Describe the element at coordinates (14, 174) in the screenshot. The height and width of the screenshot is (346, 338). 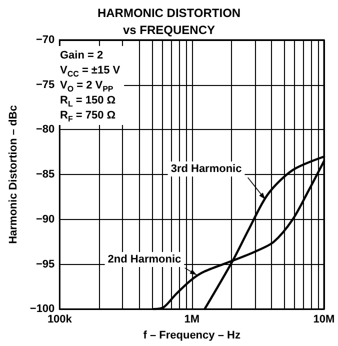
I see `y-axis-title: Harmonic Distortion – dBc` at that location.